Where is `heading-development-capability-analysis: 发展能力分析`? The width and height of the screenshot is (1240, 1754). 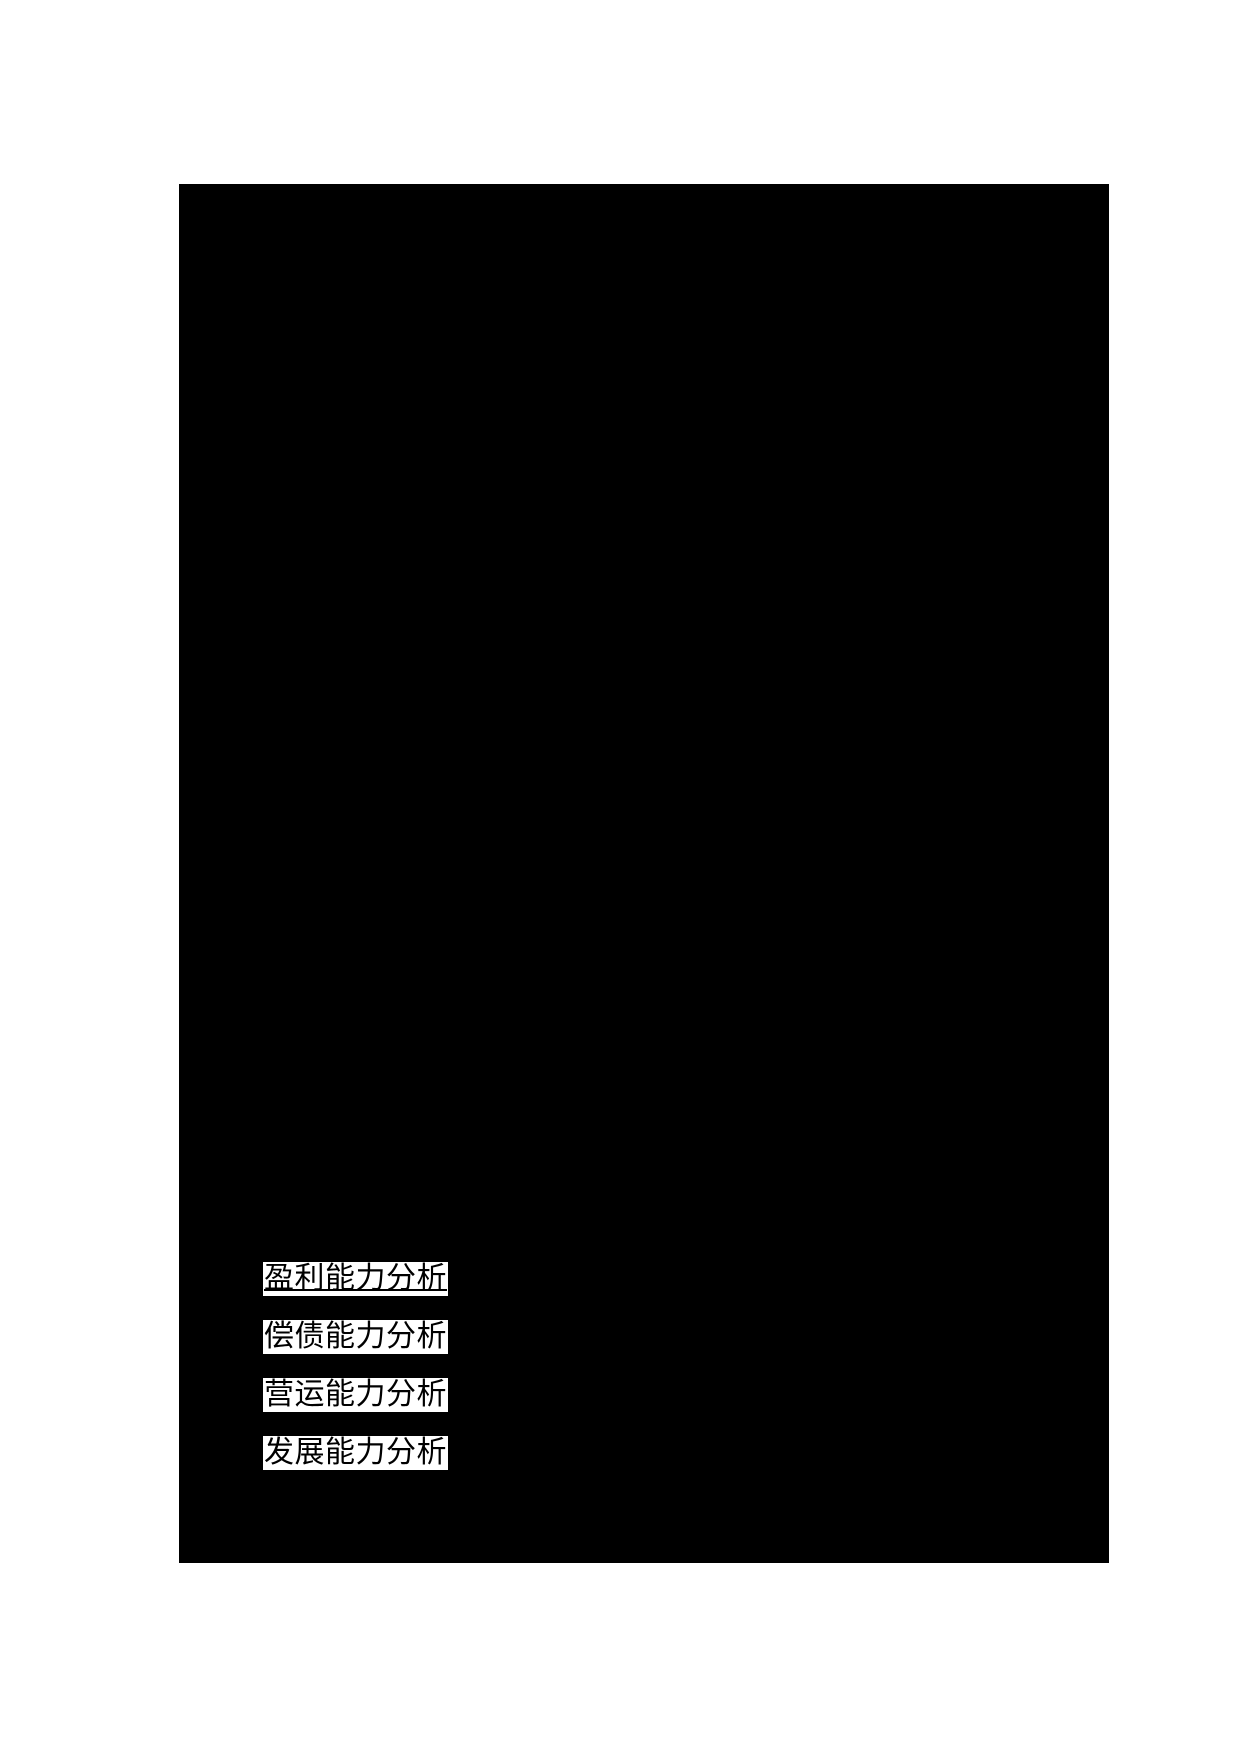
heading-development-capability-analysis: 发展能力分析 is located at coordinates (355, 1453).